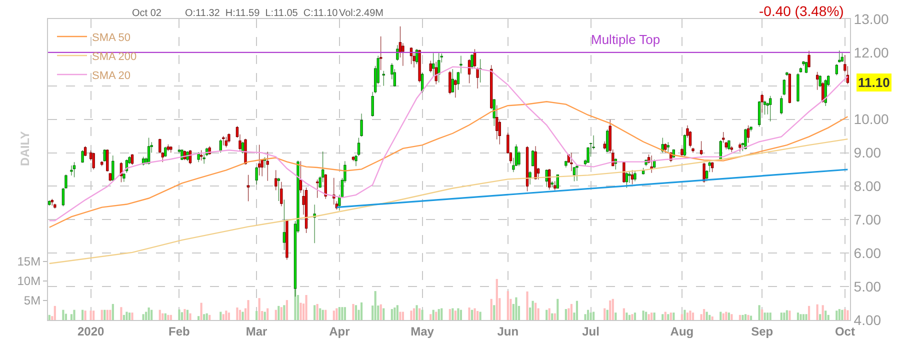 The image size is (900, 340). What do you see at coordinates (29, 261) in the screenshot?
I see `y2-tick-label: 15M` at bounding box center [29, 261].